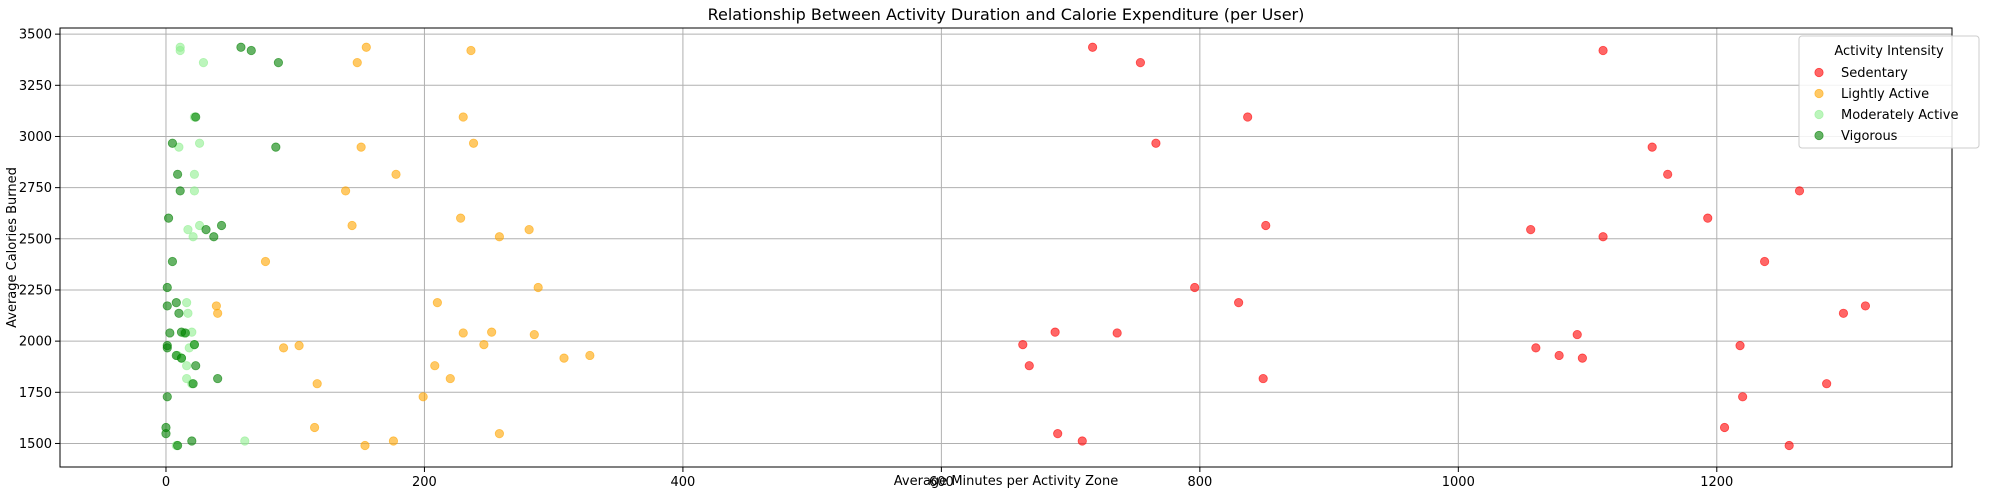 This screenshot has width=1989, height=490. What do you see at coordinates (35, 188) in the screenshot?
I see `y-tick-label: 2750` at bounding box center [35, 188].